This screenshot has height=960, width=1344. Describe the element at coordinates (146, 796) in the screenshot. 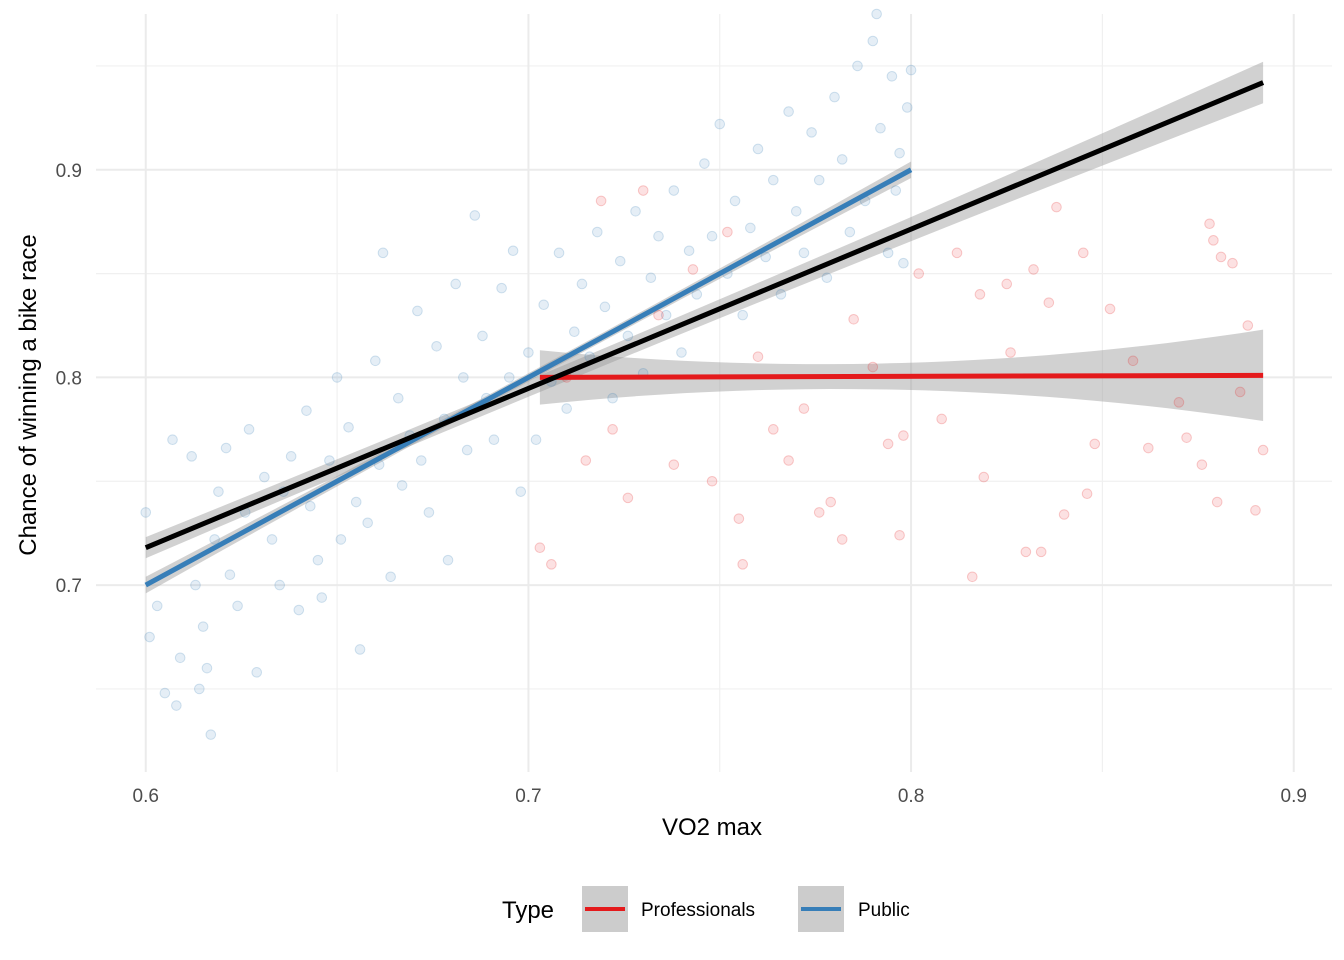

I see `x-tick-label: 0.6` at that location.